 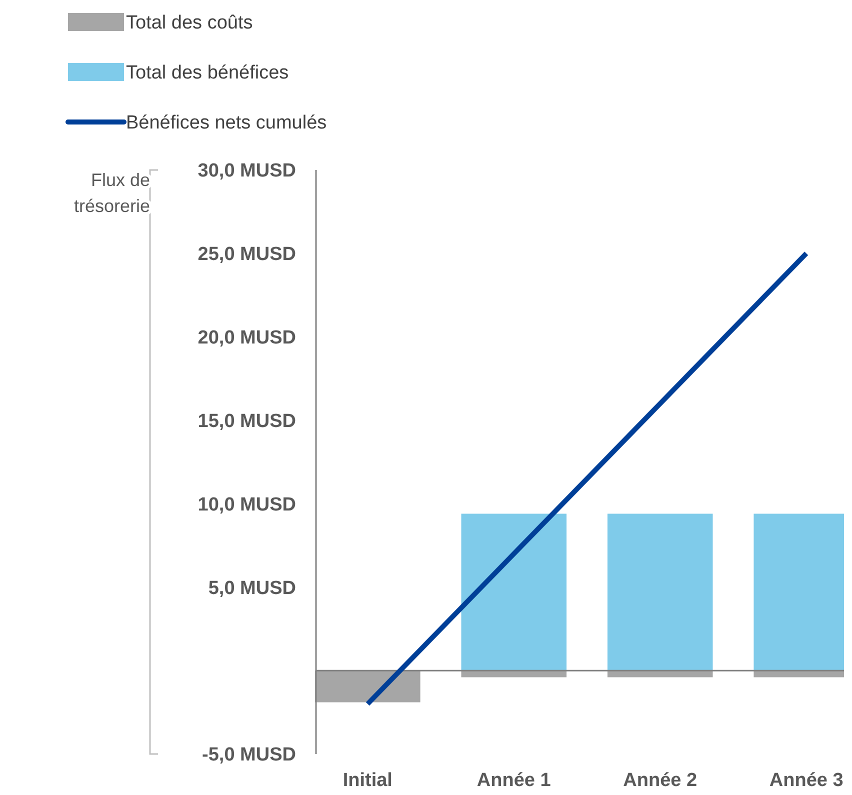 I want to click on y-tick-label: 5,0 MUSD, so click(x=252, y=588).